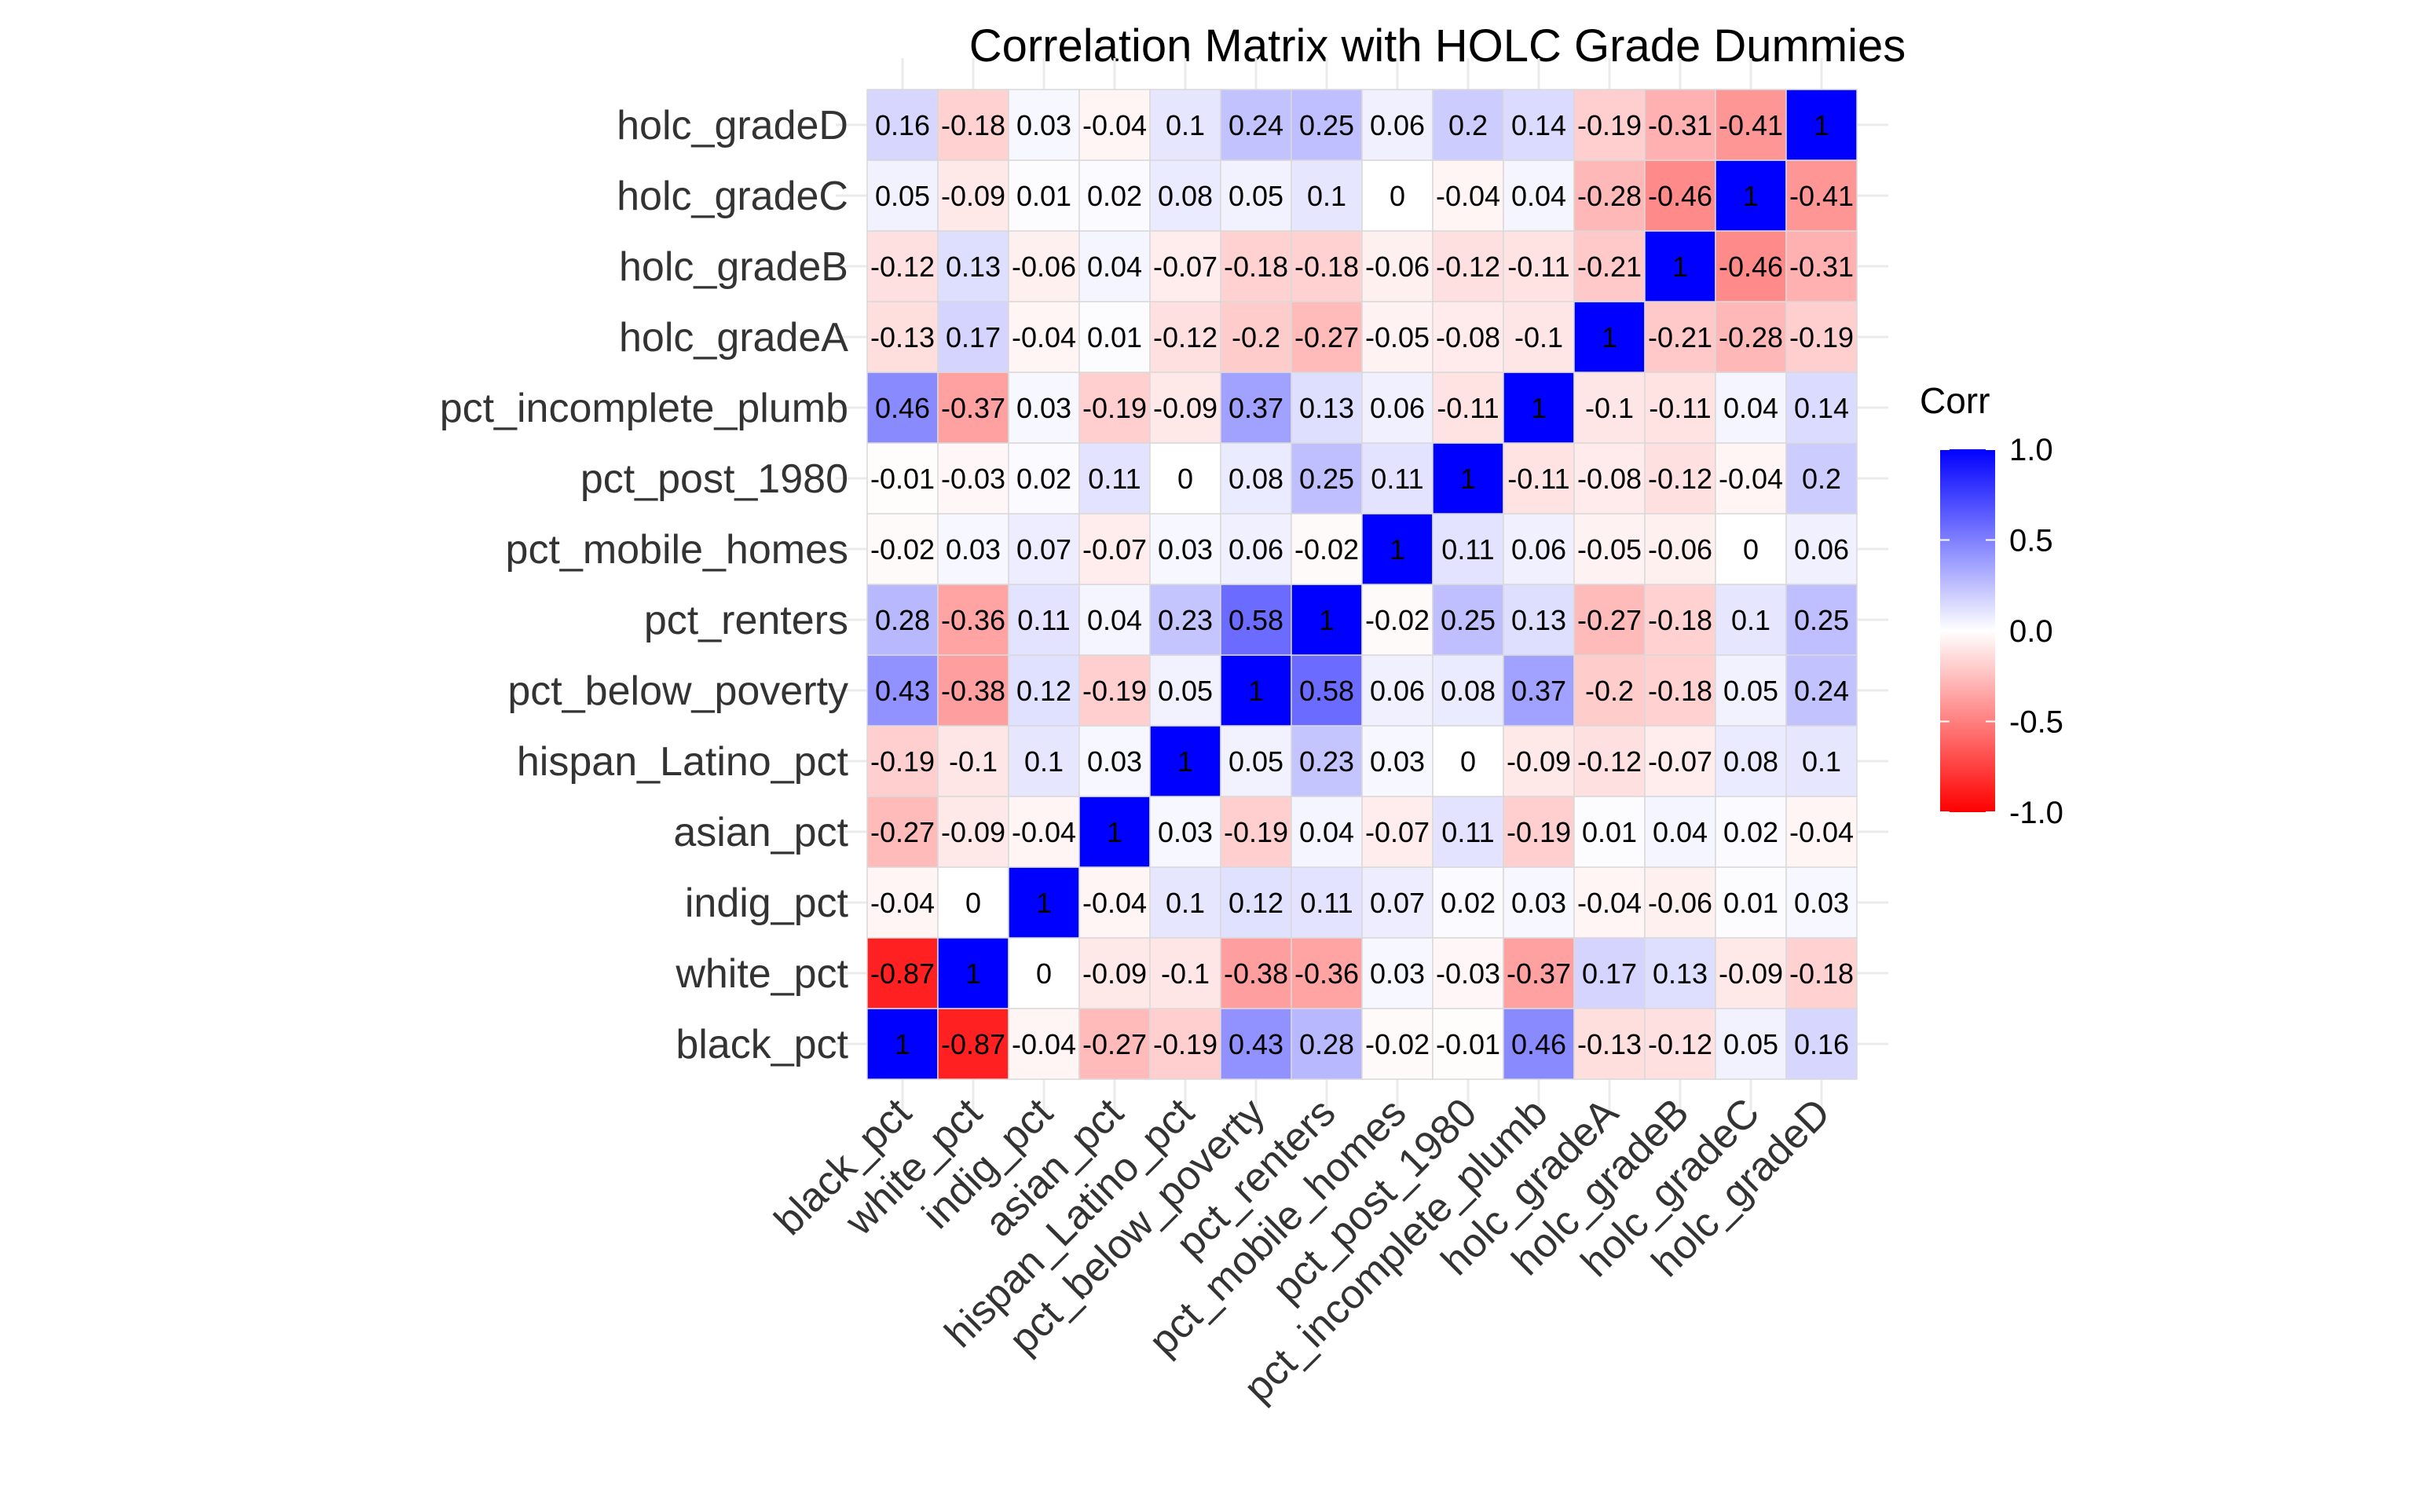 Image resolution: width=2413 pixels, height=1512 pixels. What do you see at coordinates (1044, 1044) in the screenshot?
I see `heatmap-cell-black_pct-indig_pct` at bounding box center [1044, 1044].